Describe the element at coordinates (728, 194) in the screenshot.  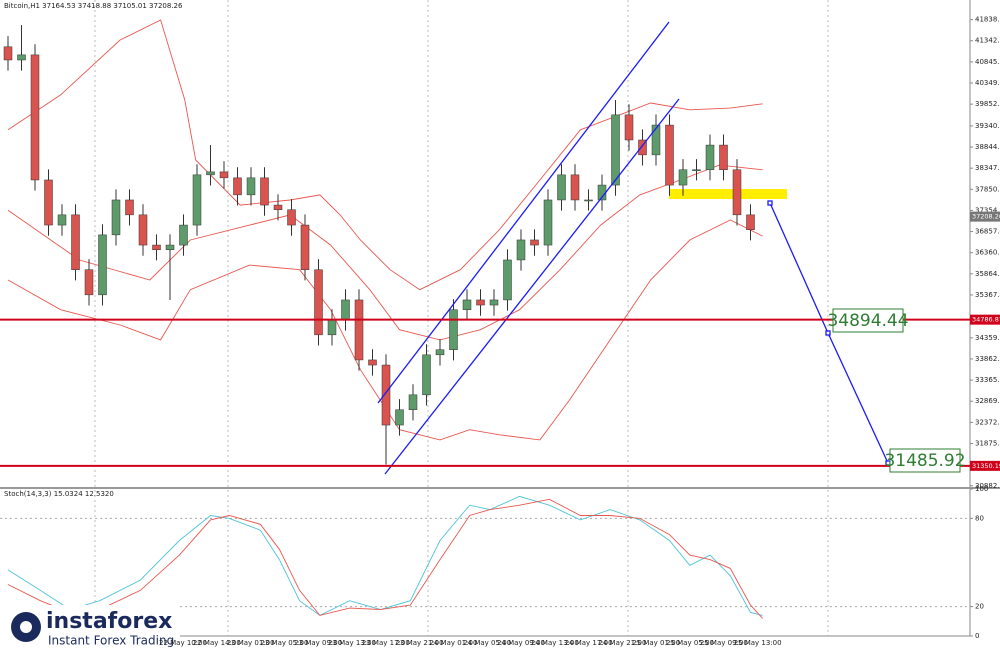
I see `resistance-zone` at that location.